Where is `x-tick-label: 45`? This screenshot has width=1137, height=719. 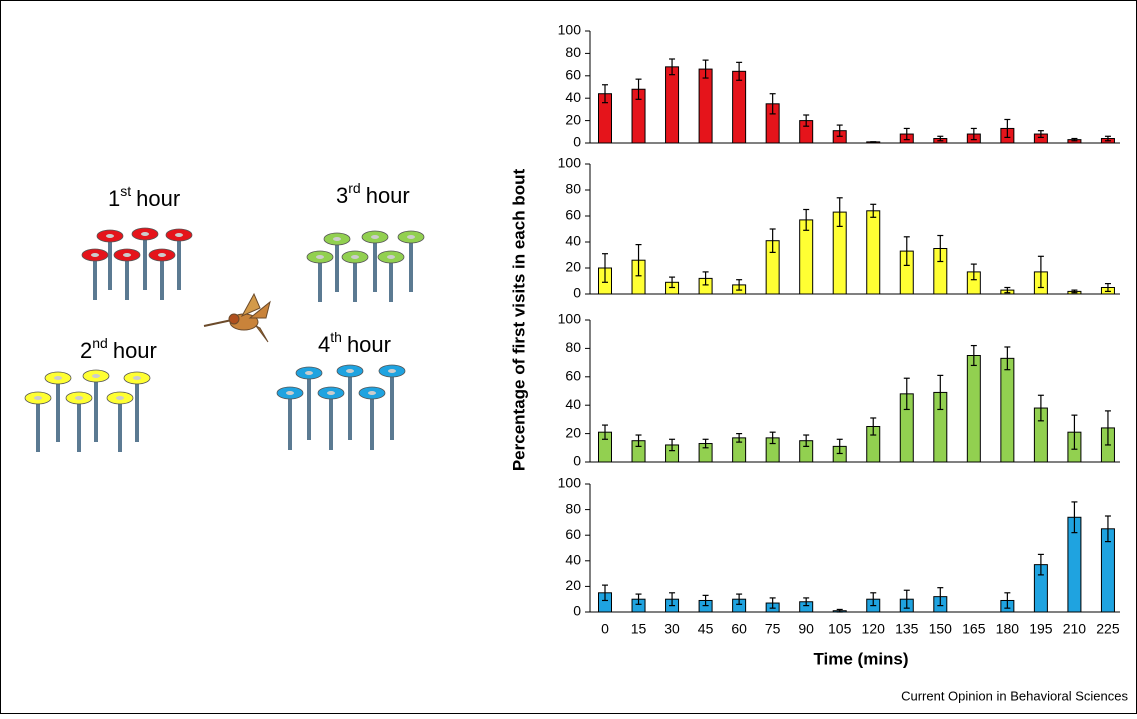
x-tick-label: 45 is located at coordinates (706, 629).